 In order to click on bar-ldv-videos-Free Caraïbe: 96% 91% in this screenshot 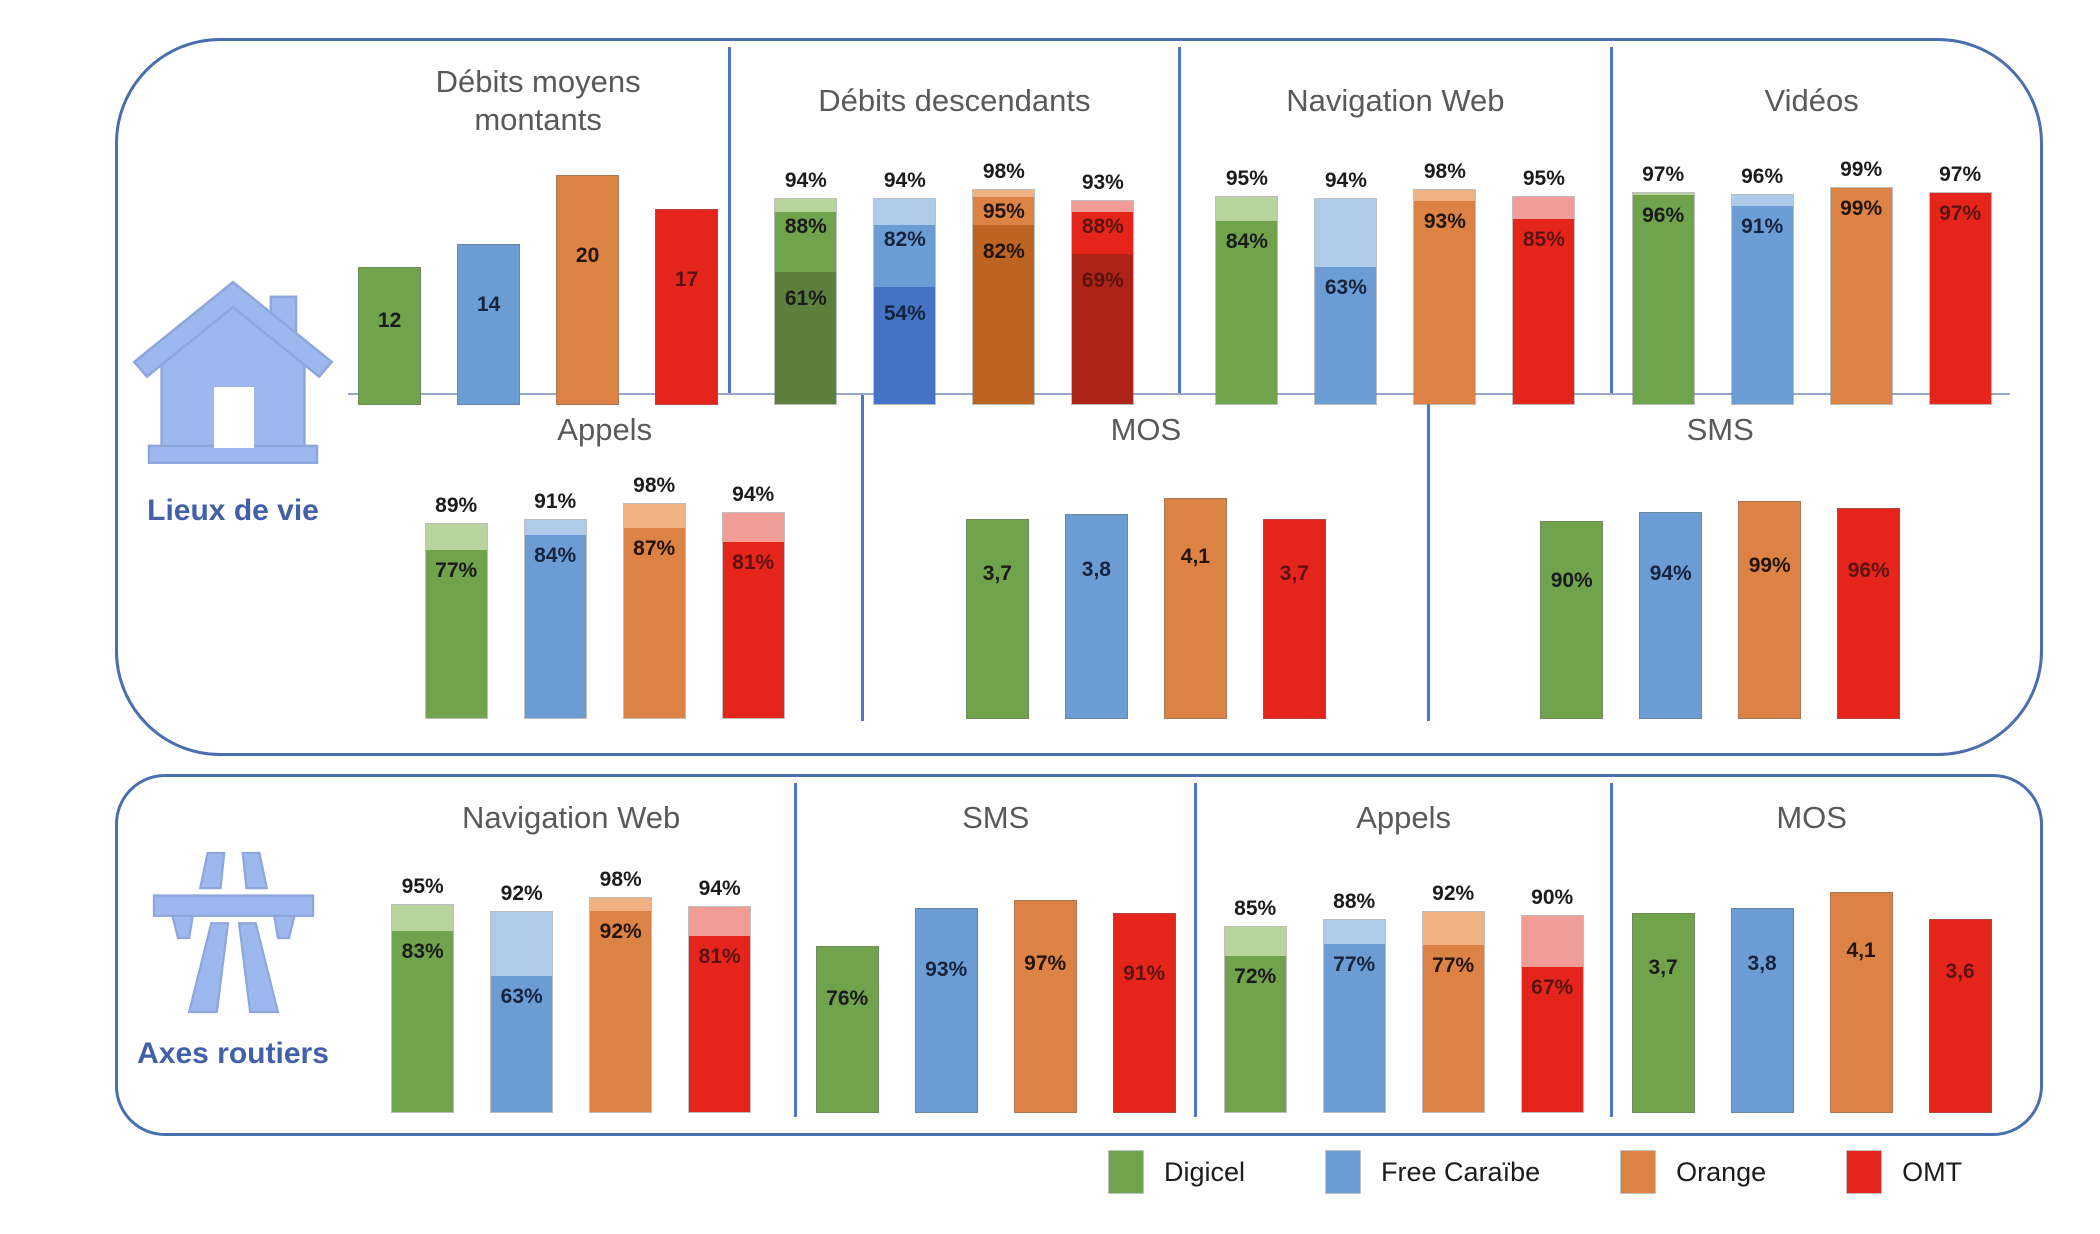, I will do `click(1762, 285)`.